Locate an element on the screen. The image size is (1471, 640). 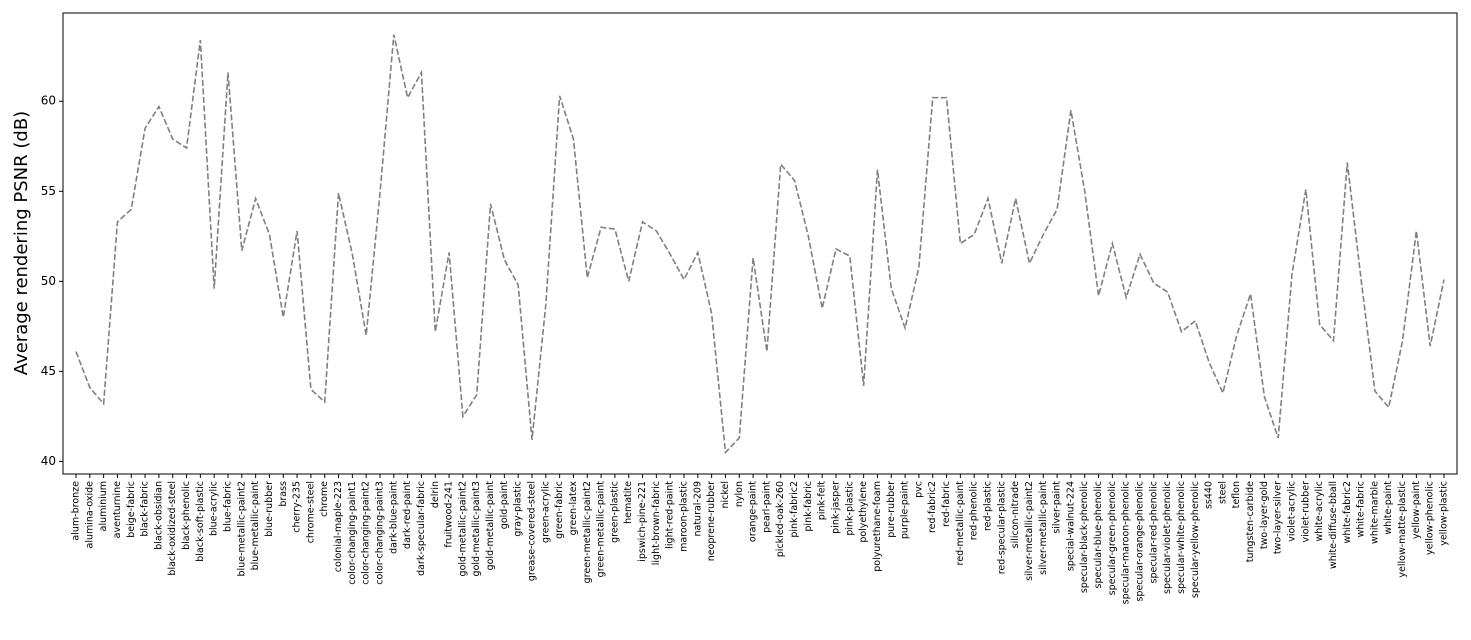
x-tick-label: blue-metallic-paint2 is located at coordinates (241, 528).